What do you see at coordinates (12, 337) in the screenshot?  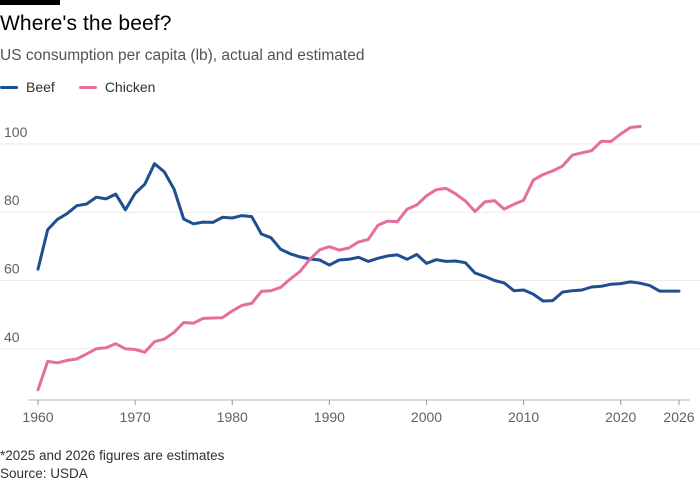 I see `y-tick-label: 40` at bounding box center [12, 337].